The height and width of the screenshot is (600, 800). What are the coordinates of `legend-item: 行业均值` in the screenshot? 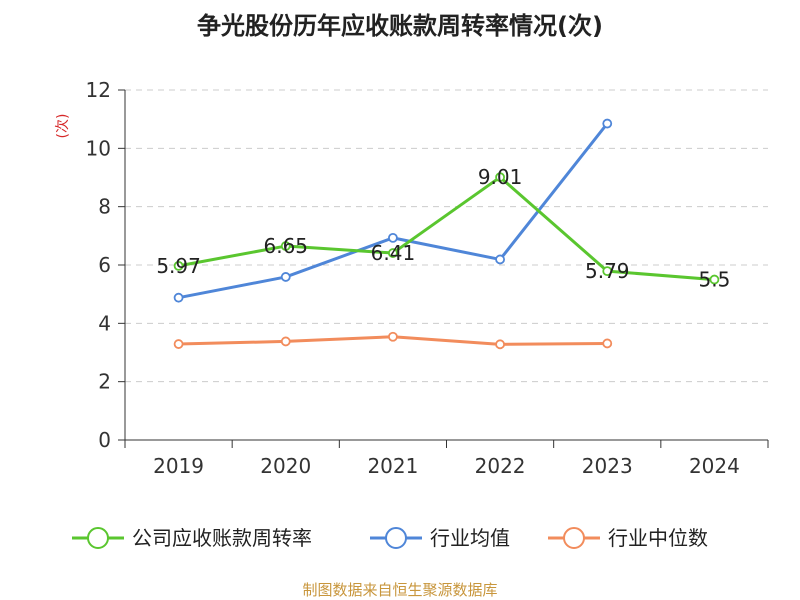 It's located at (440, 538).